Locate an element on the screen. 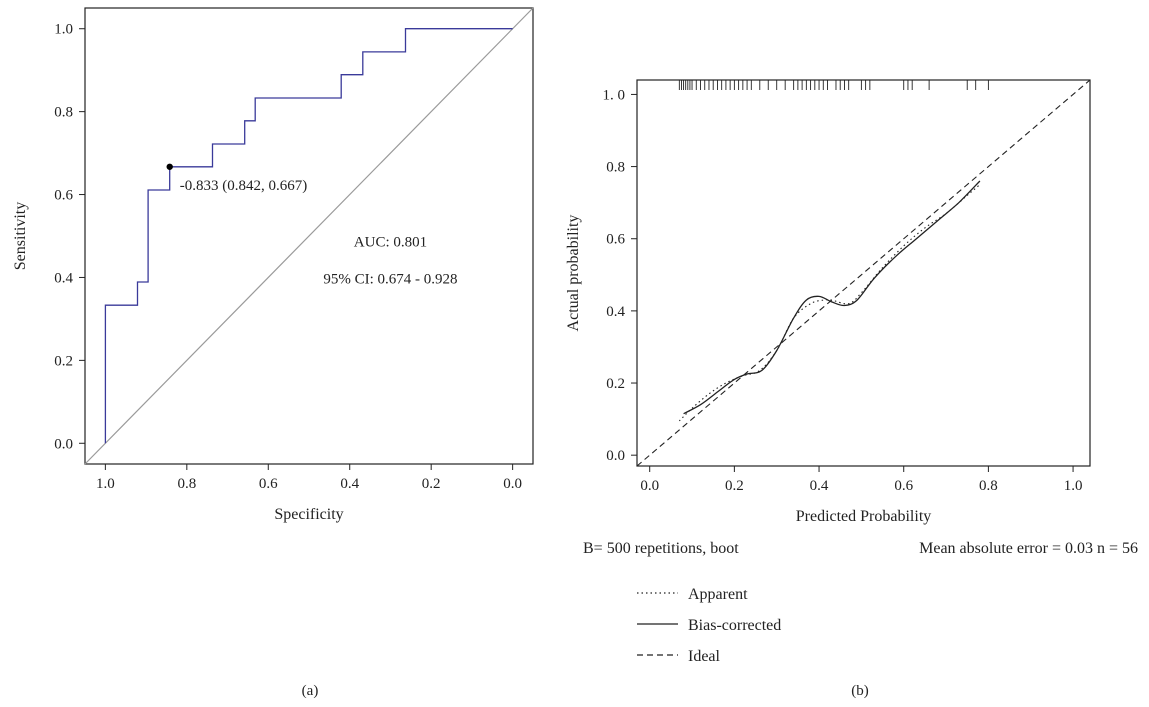 The height and width of the screenshot is (707, 1149). cal-y-tick-label-5: 1. 0 is located at coordinates (614, 95).